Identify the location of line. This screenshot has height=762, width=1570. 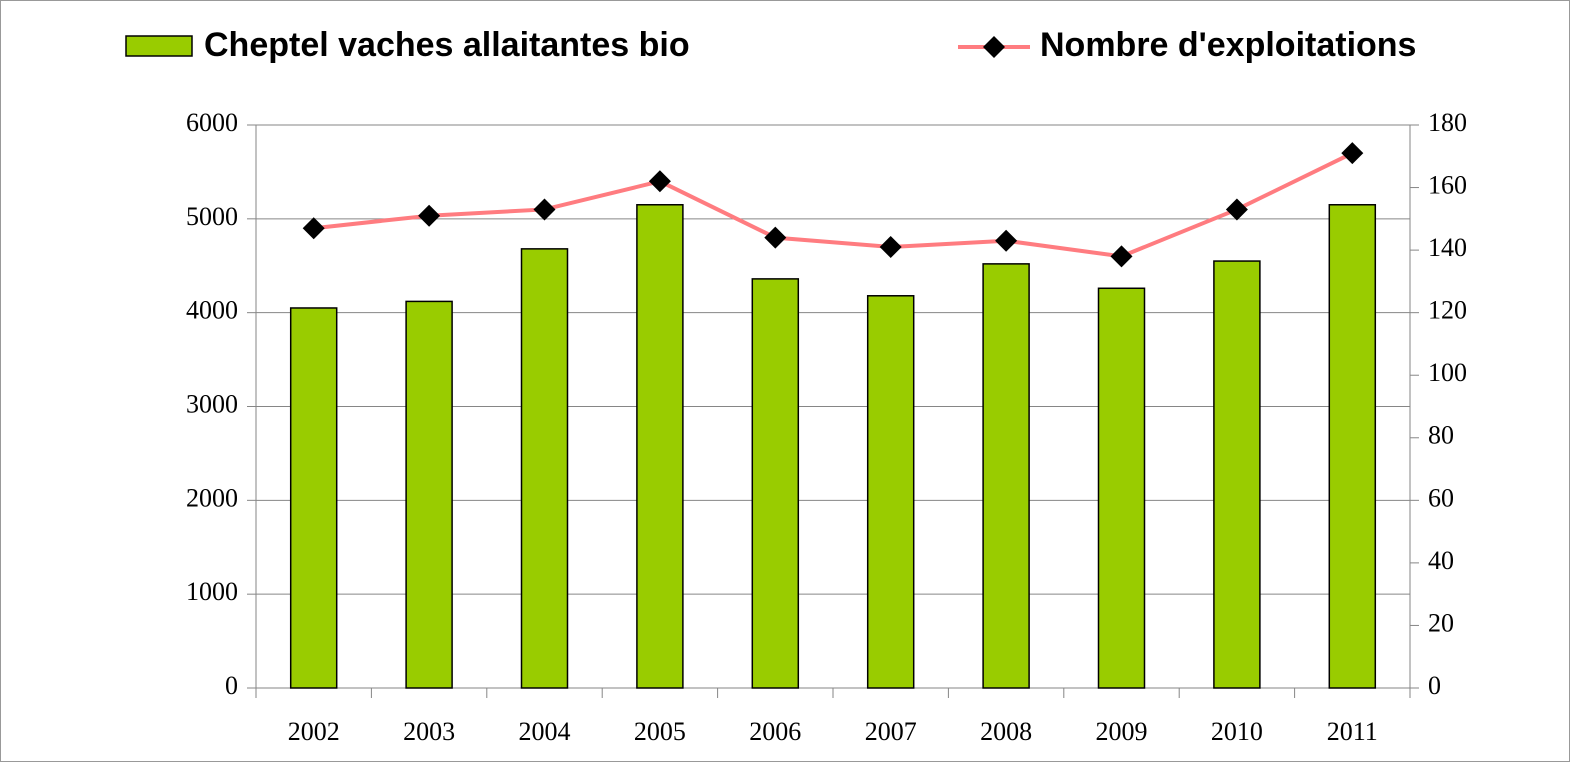
(833, 205).